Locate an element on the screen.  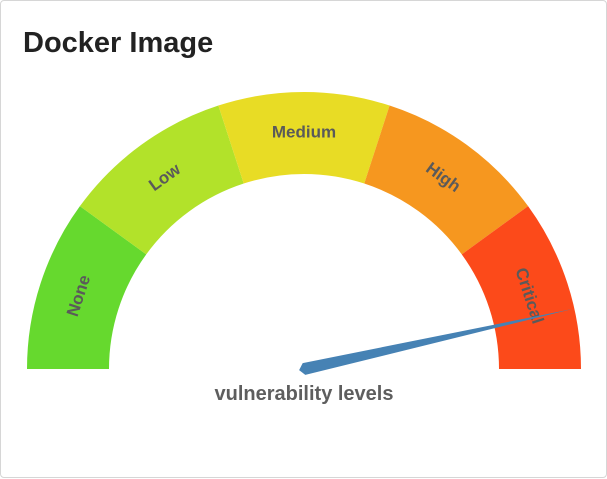
gauge-needle is located at coordinates (436, 342).